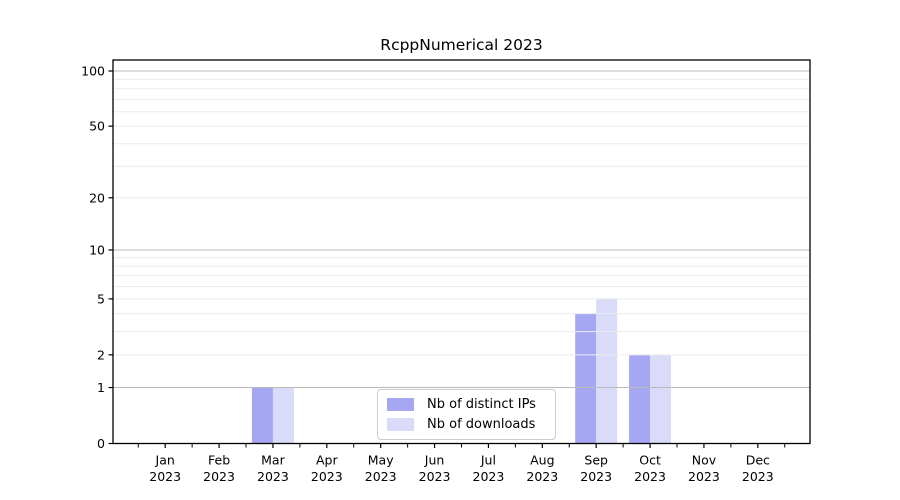  I want to click on y-tick-label: 100, so click(93, 71).